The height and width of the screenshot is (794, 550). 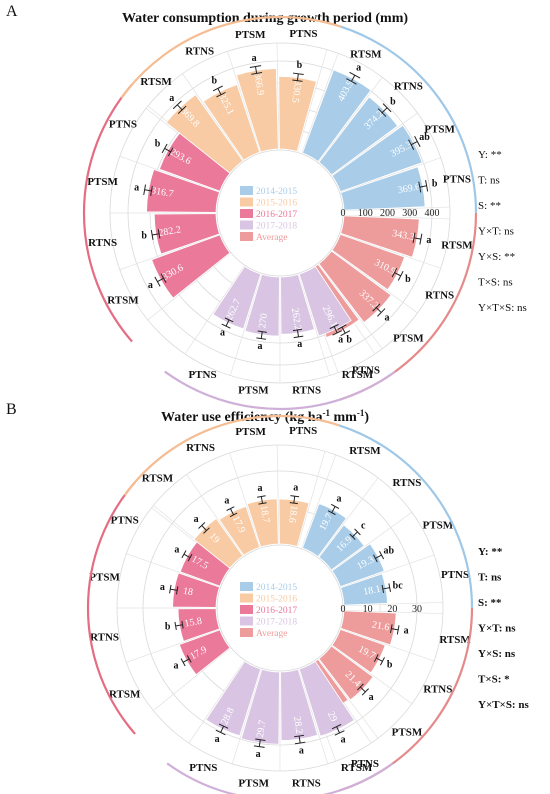 What do you see at coordinates (409, 213) in the screenshot?
I see `axis-tick-label: 300` at bounding box center [409, 213].